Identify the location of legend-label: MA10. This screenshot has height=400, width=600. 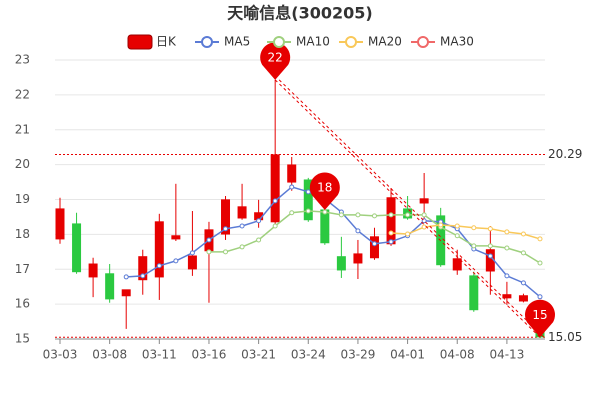
(313, 42).